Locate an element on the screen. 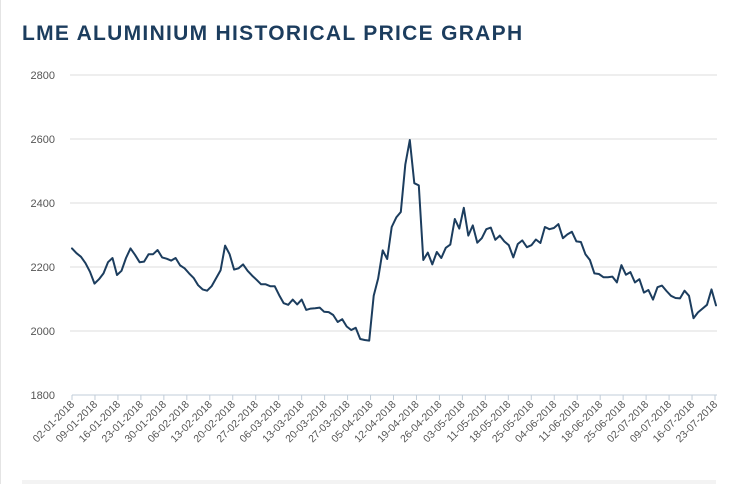 This screenshot has width=743, height=484. y-tick-label: 1800 is located at coordinates (43, 396).